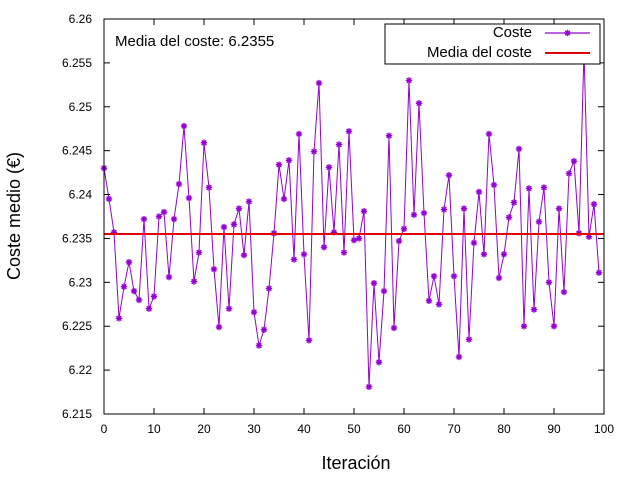  Describe the element at coordinates (77, 414) in the screenshot. I see `y-tick-label: 6.215` at that location.